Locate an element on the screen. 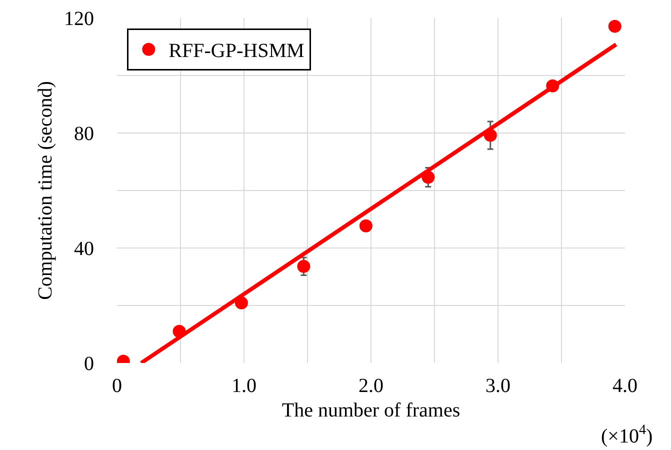  x-tick-label: 3.0 is located at coordinates (498, 386).